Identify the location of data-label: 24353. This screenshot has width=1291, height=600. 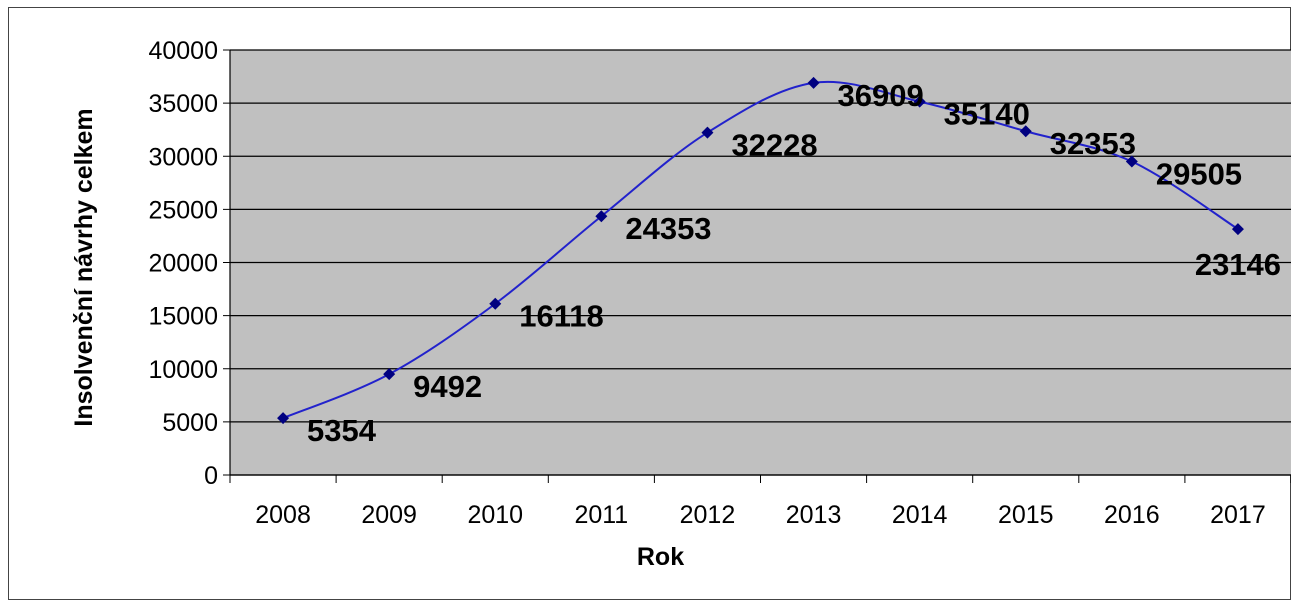
(668, 228).